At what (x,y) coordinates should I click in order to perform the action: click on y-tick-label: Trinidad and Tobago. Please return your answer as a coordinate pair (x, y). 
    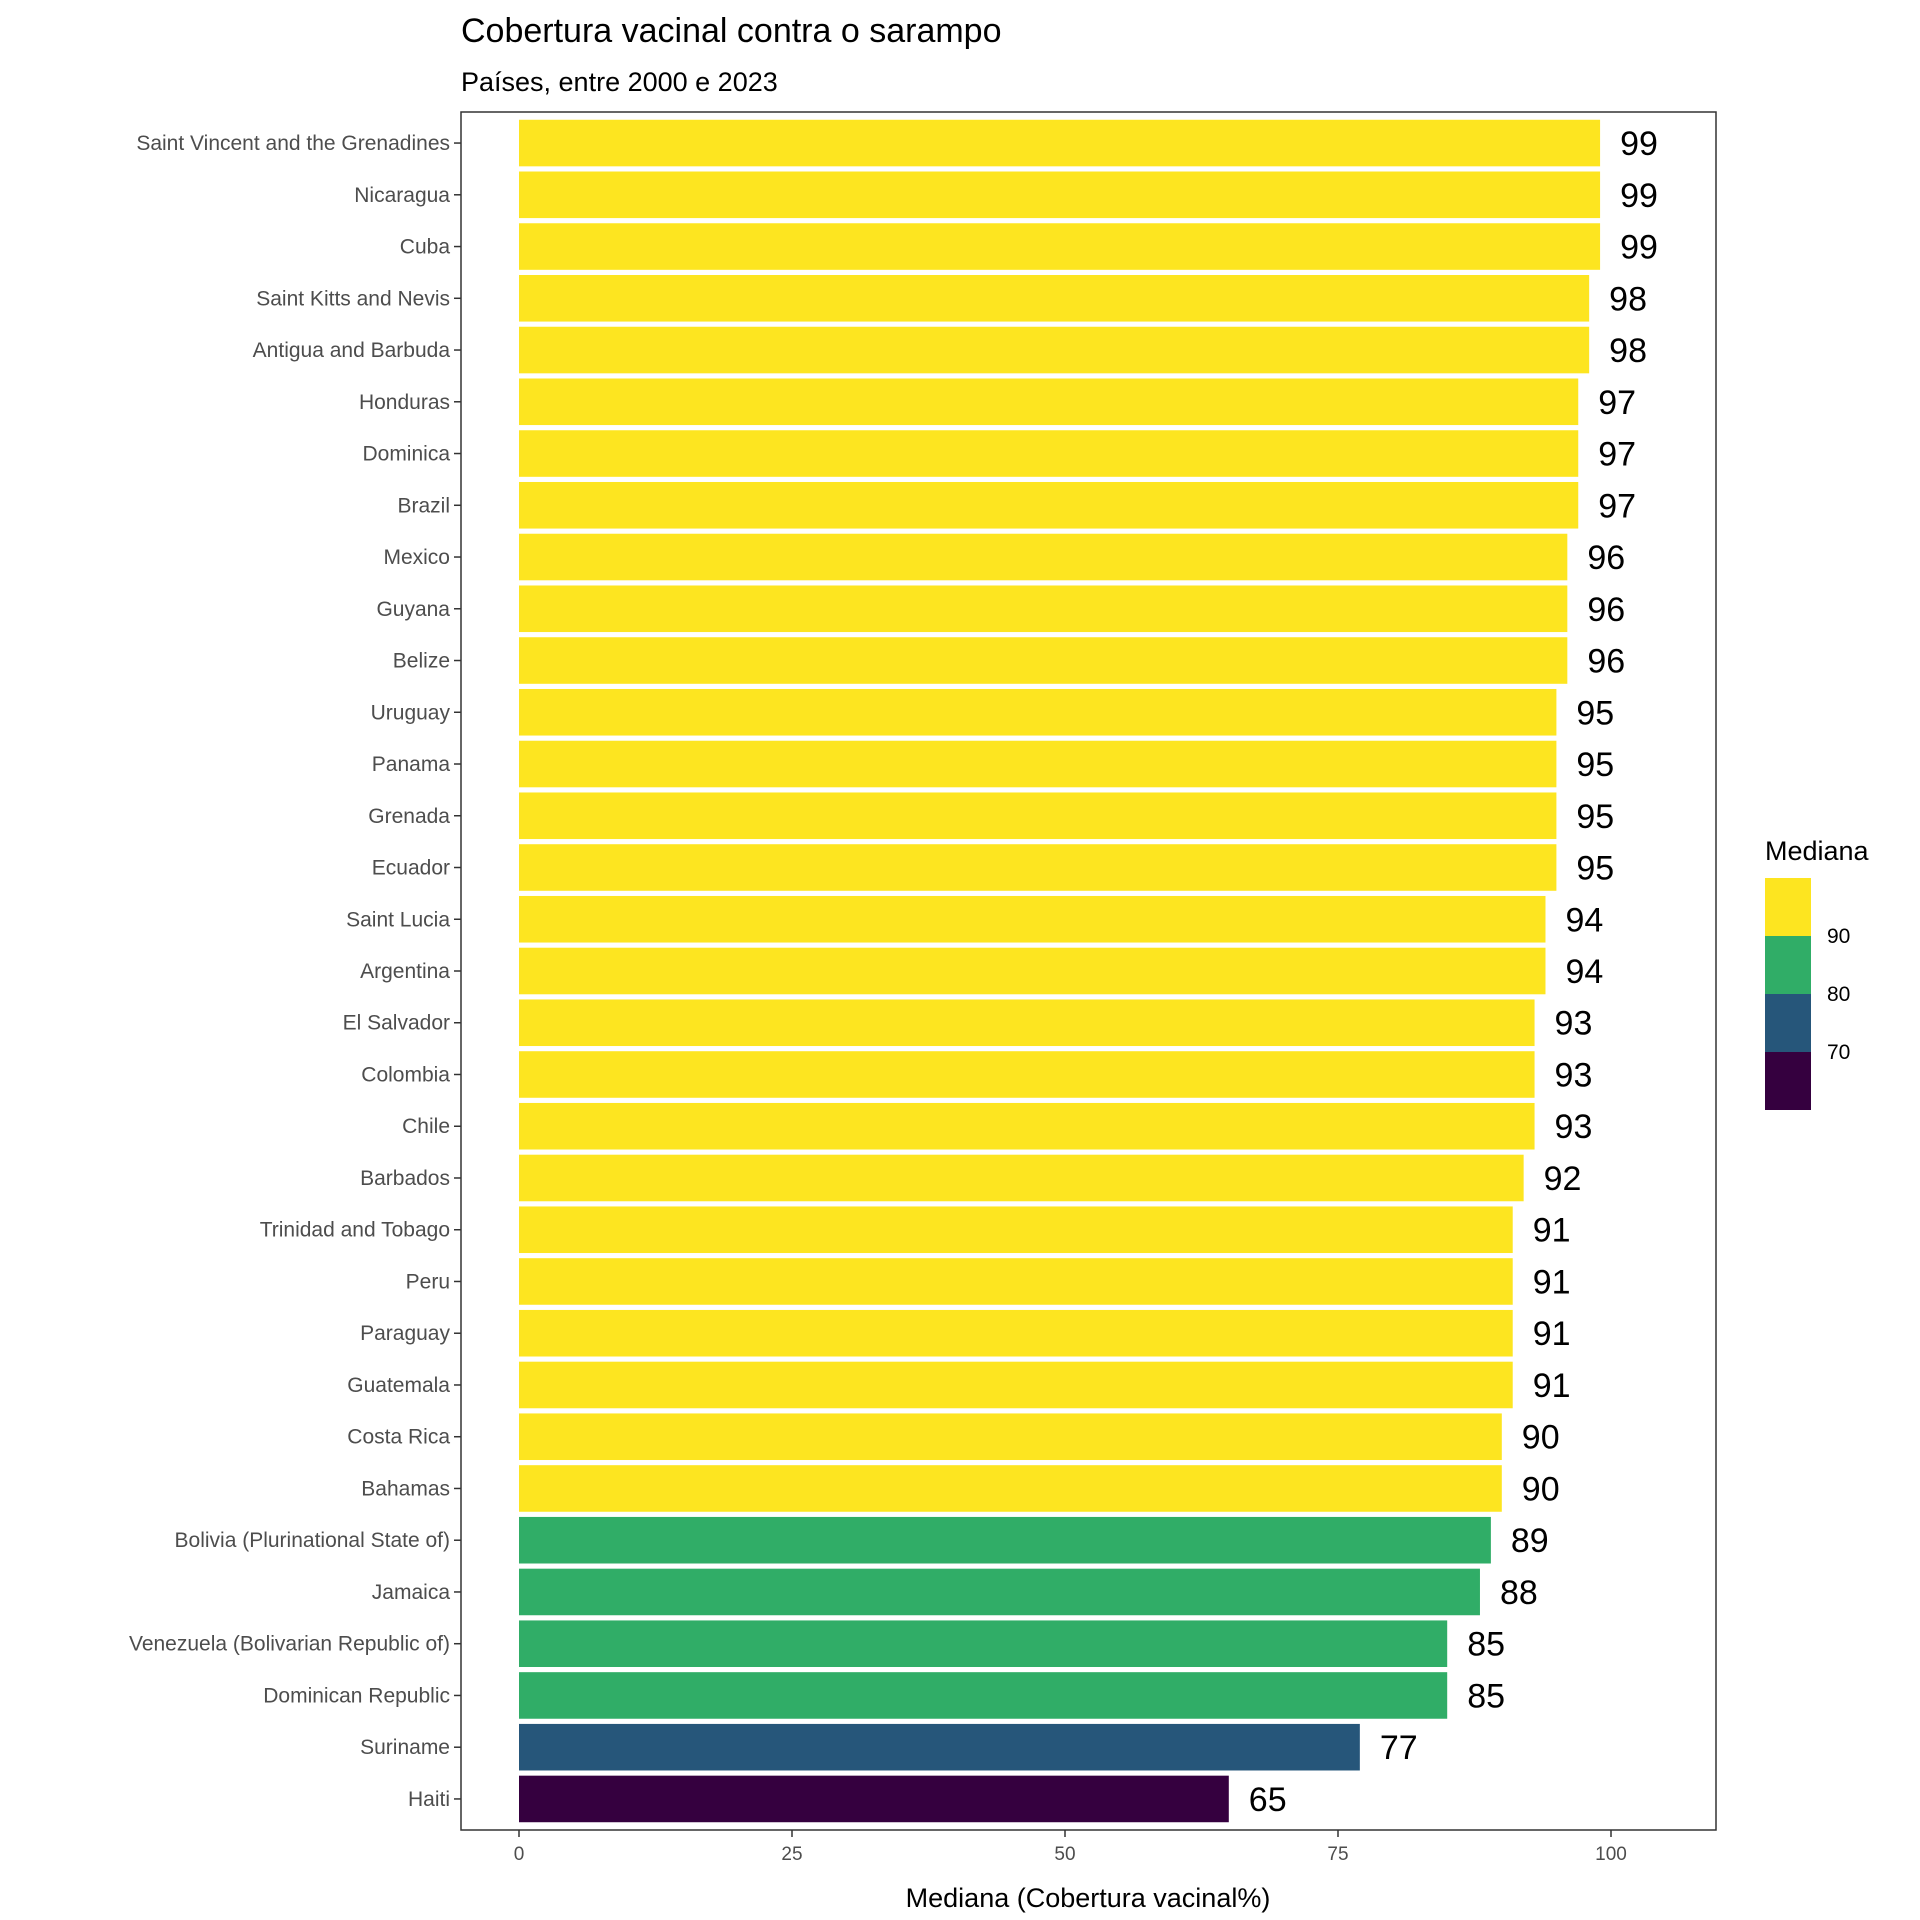
    Looking at the image, I should click on (355, 1230).